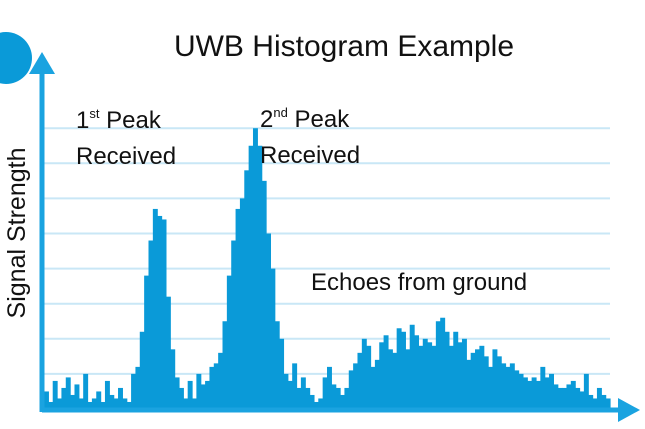 The width and height of the screenshot is (645, 429). What do you see at coordinates (94, 113) in the screenshot?
I see `annotation-first-peak-suffix: st` at bounding box center [94, 113].